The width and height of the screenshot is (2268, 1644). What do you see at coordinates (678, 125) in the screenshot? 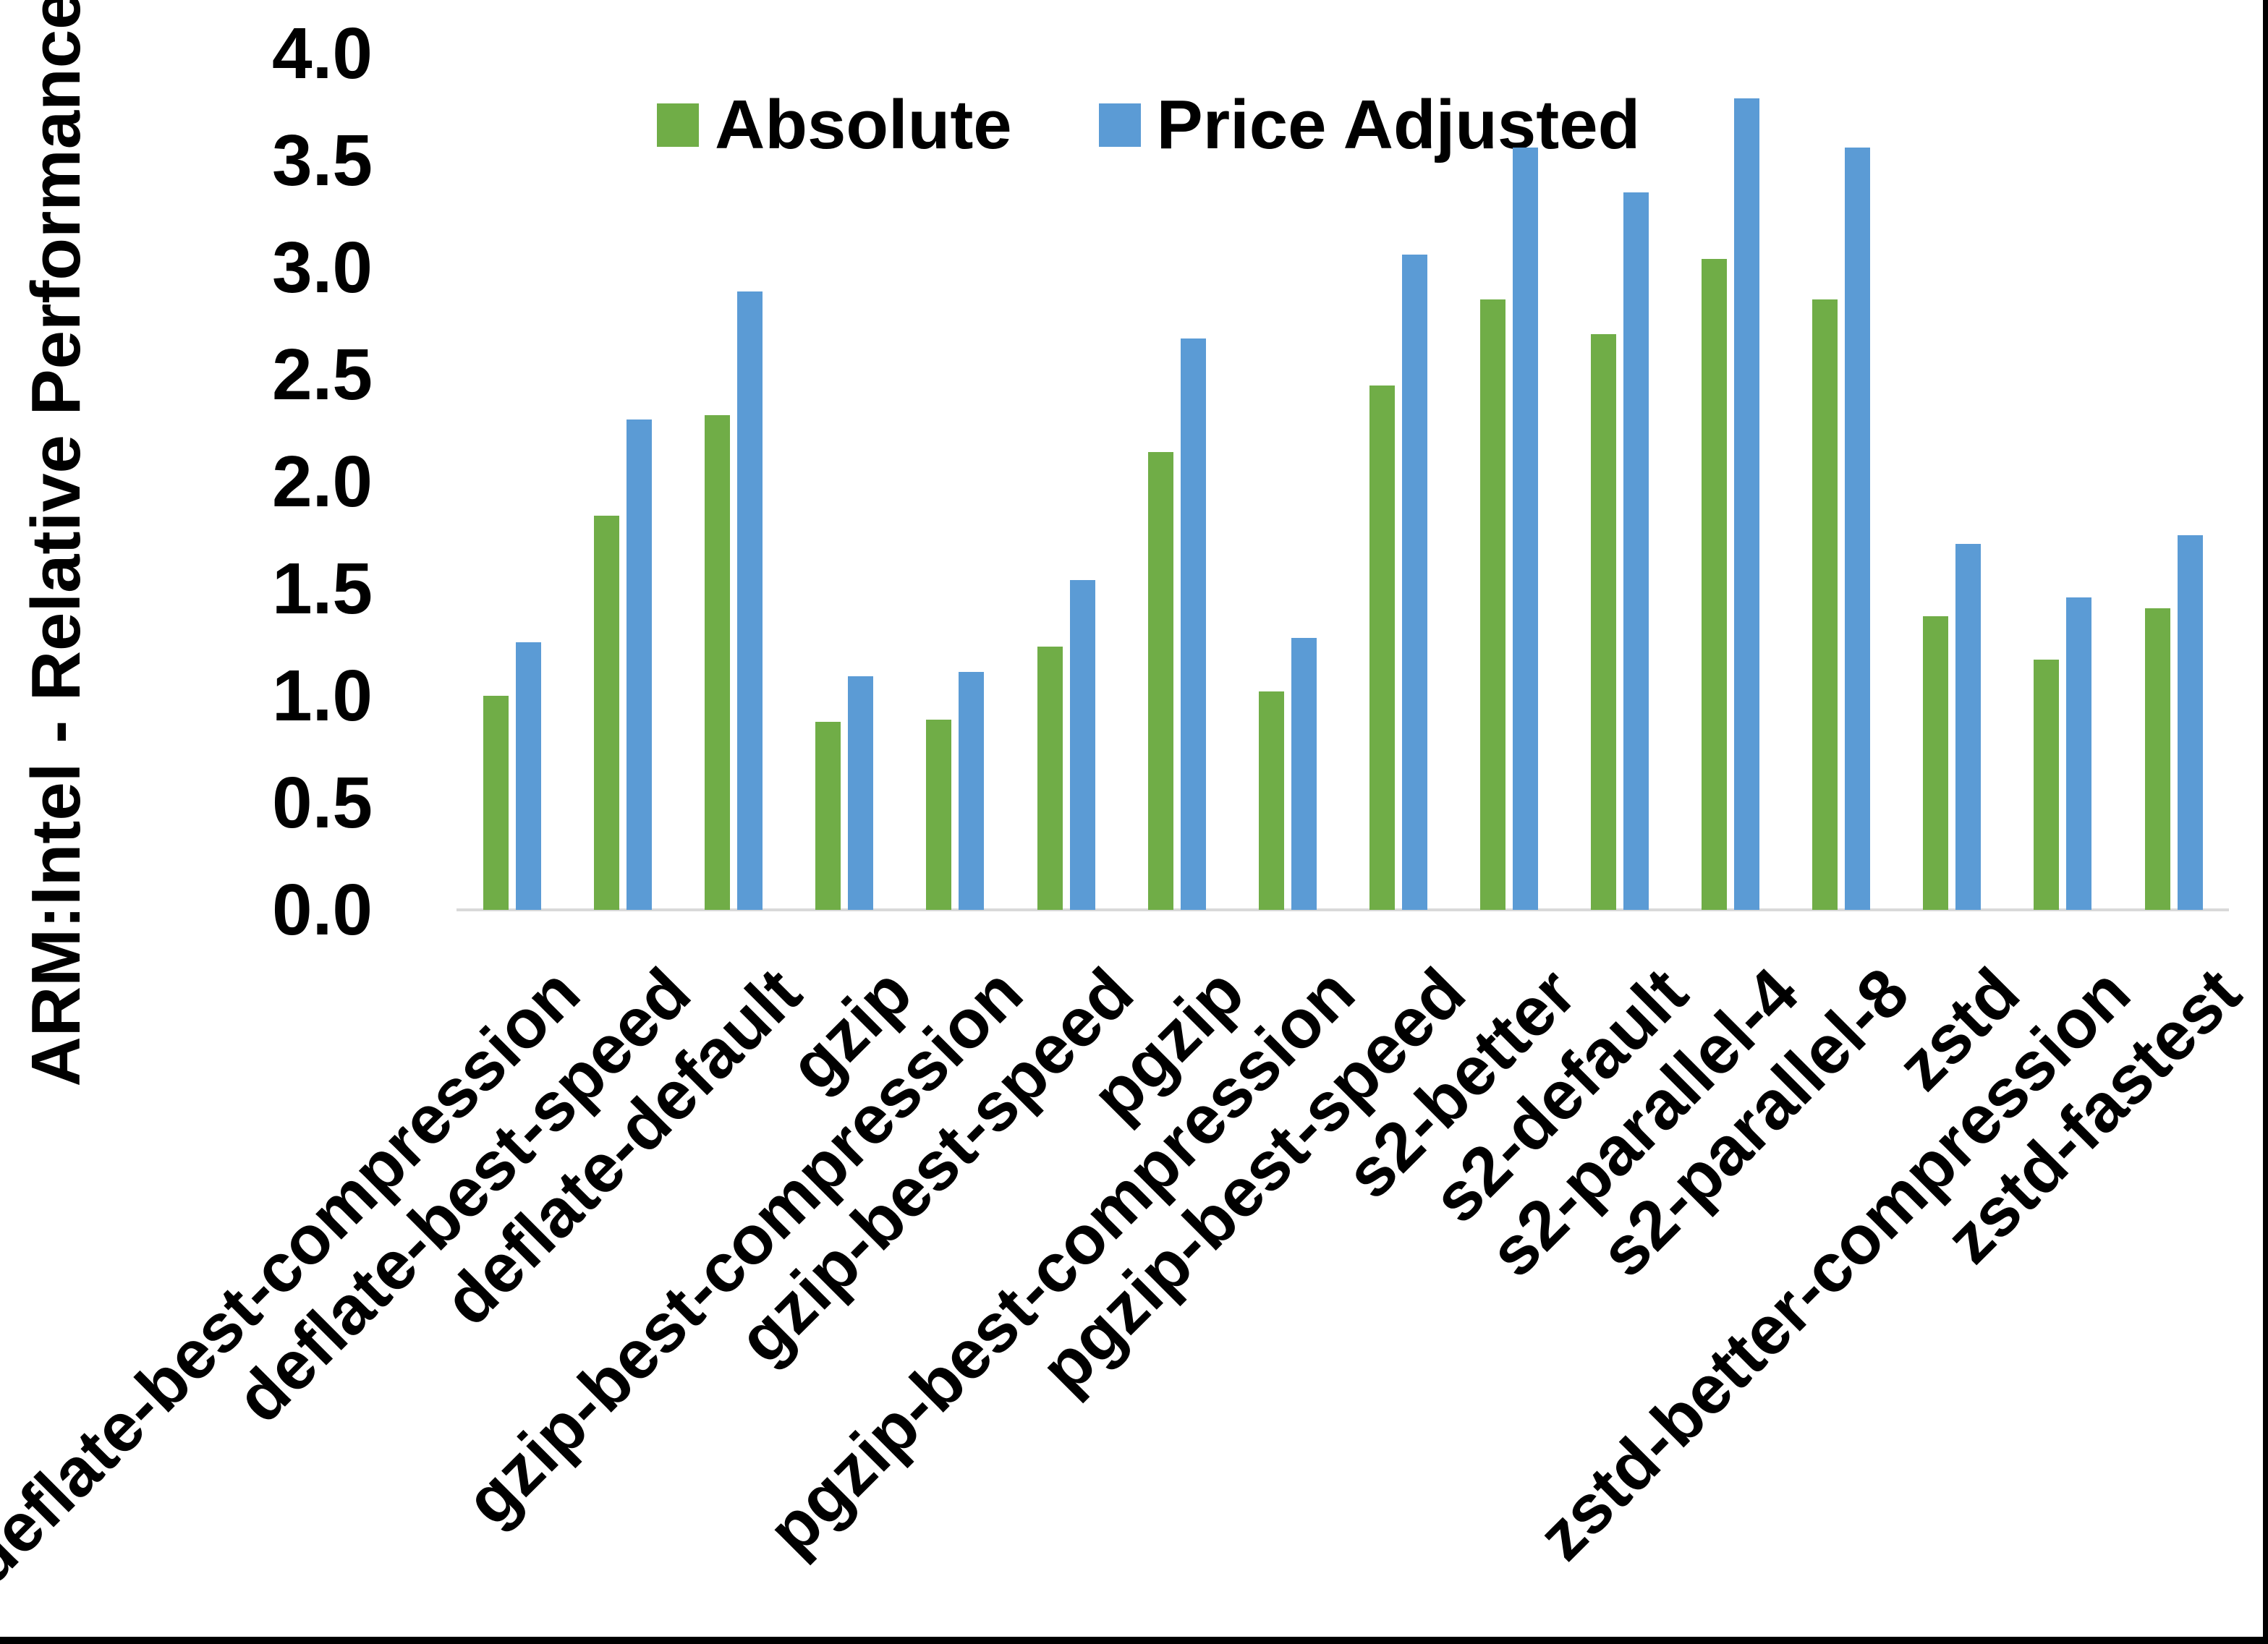
I see `legend-swatch-absolute` at bounding box center [678, 125].